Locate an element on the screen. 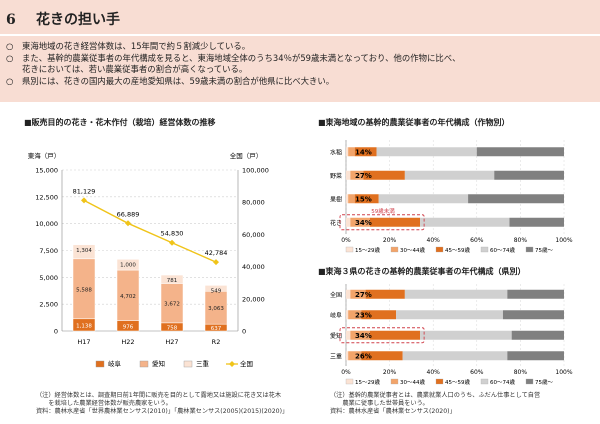 This screenshot has width=600, height=424. summary-line-continued: 花きにおいては、若い農業従事者の割合が高くなっている。 is located at coordinates (135, 69).